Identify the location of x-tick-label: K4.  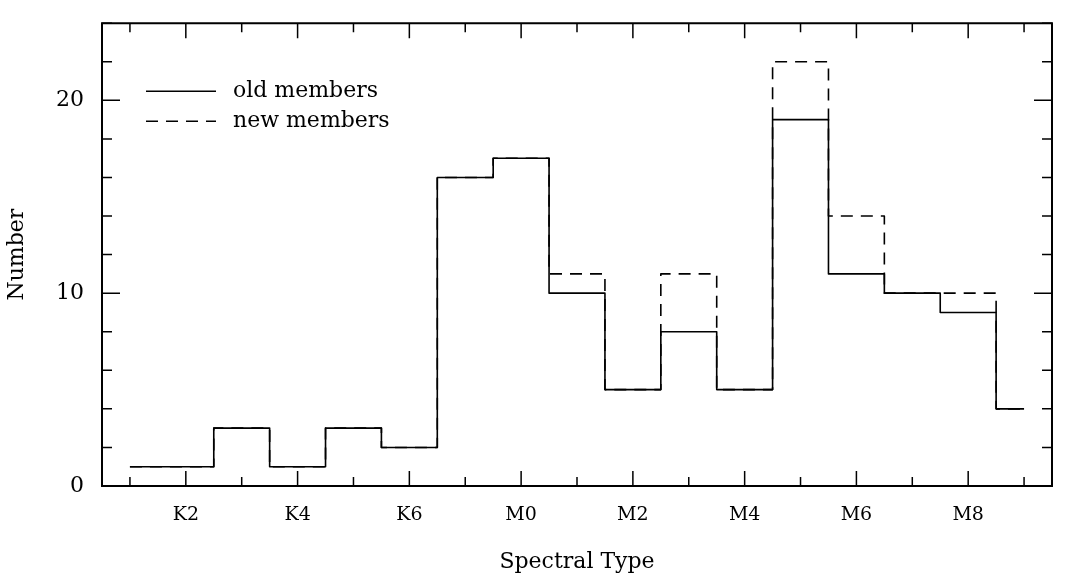
(297, 513).